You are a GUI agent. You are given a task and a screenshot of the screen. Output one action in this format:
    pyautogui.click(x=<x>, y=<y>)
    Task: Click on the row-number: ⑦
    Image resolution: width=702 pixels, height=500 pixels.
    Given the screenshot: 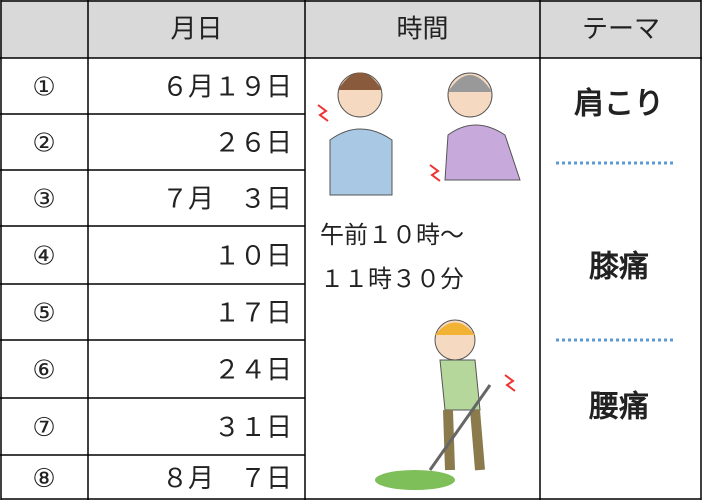 What is the action you would take?
    pyautogui.click(x=43, y=428)
    